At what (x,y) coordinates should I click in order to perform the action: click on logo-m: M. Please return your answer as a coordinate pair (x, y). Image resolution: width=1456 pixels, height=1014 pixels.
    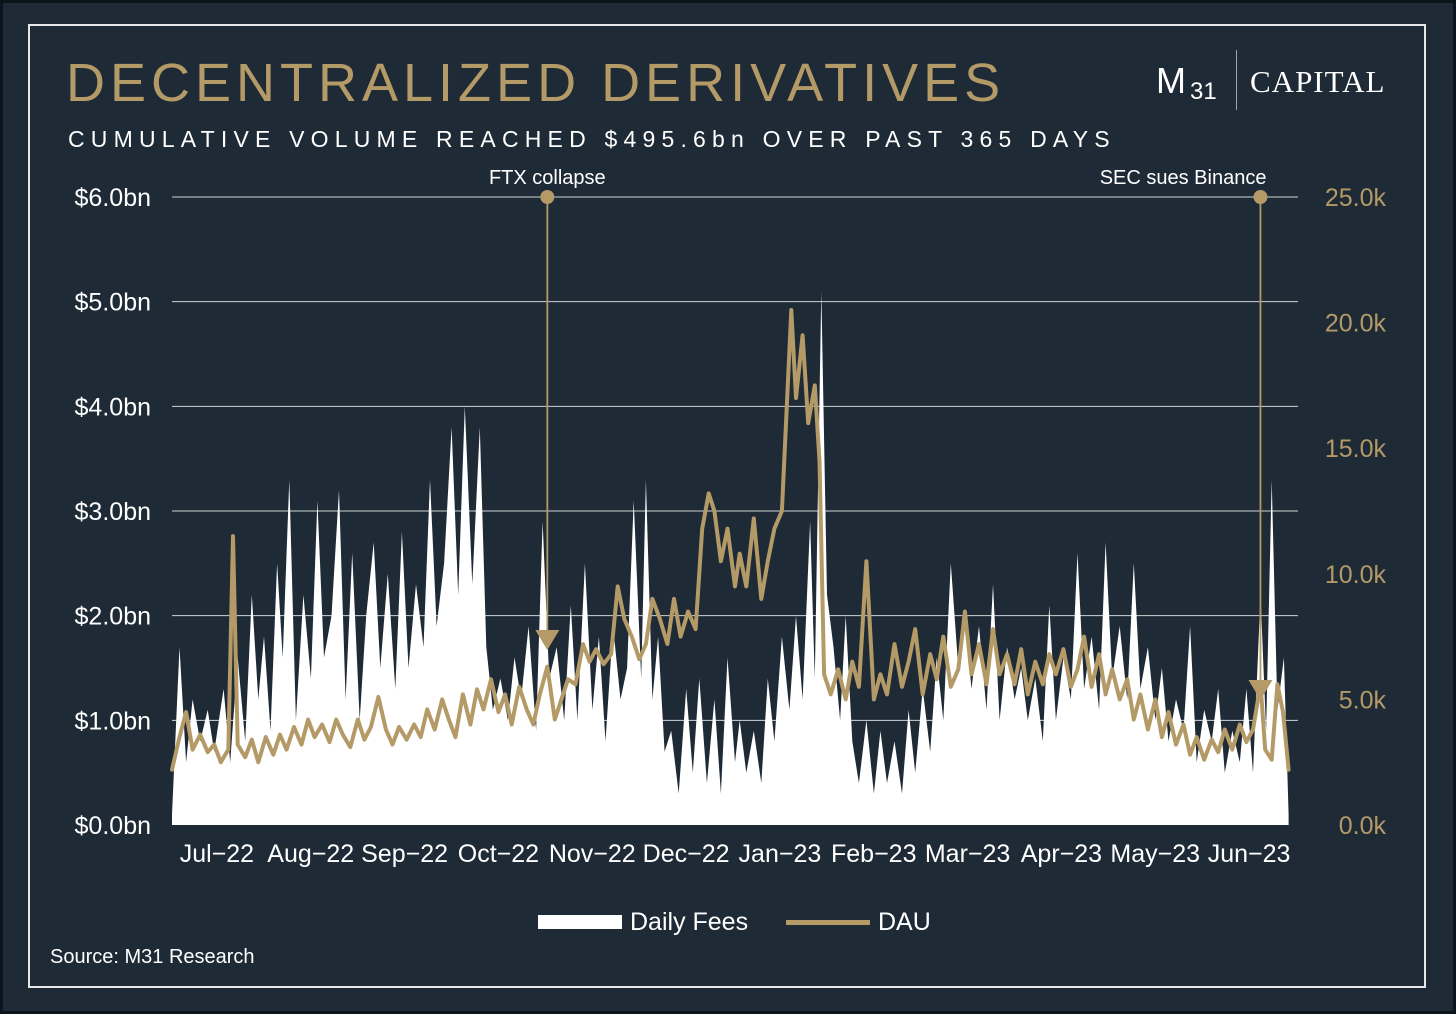
    Looking at the image, I should click on (1171, 80).